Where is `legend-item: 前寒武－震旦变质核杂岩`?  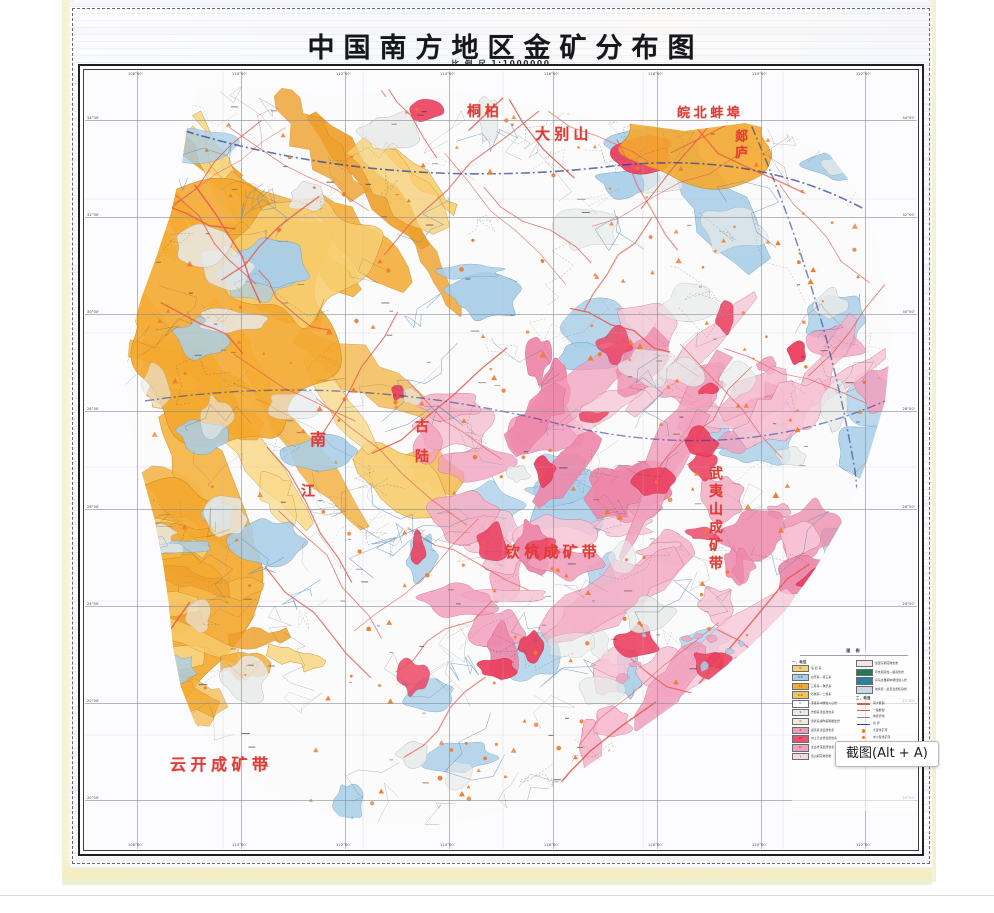
legend-item: 前寒武－震旦变质核杂岩 is located at coordinates (886, 690).